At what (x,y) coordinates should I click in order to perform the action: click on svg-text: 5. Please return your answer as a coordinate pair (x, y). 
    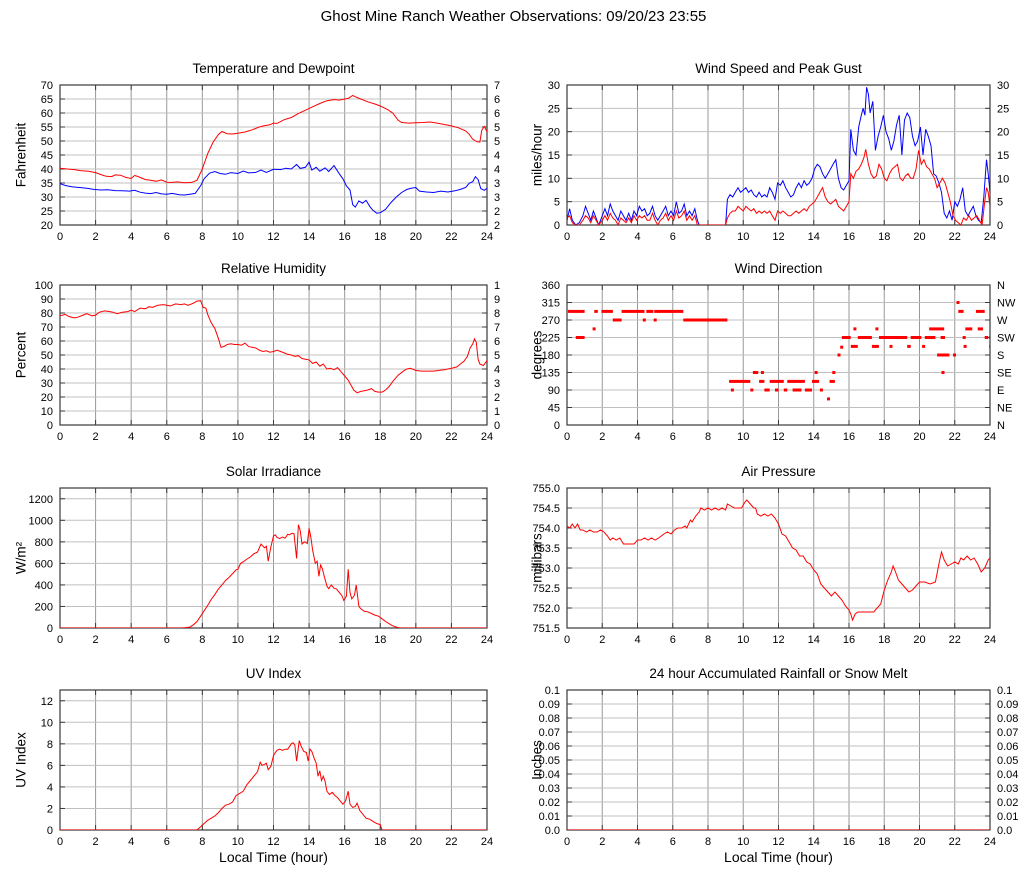
    Looking at the image, I should click on (1000, 203).